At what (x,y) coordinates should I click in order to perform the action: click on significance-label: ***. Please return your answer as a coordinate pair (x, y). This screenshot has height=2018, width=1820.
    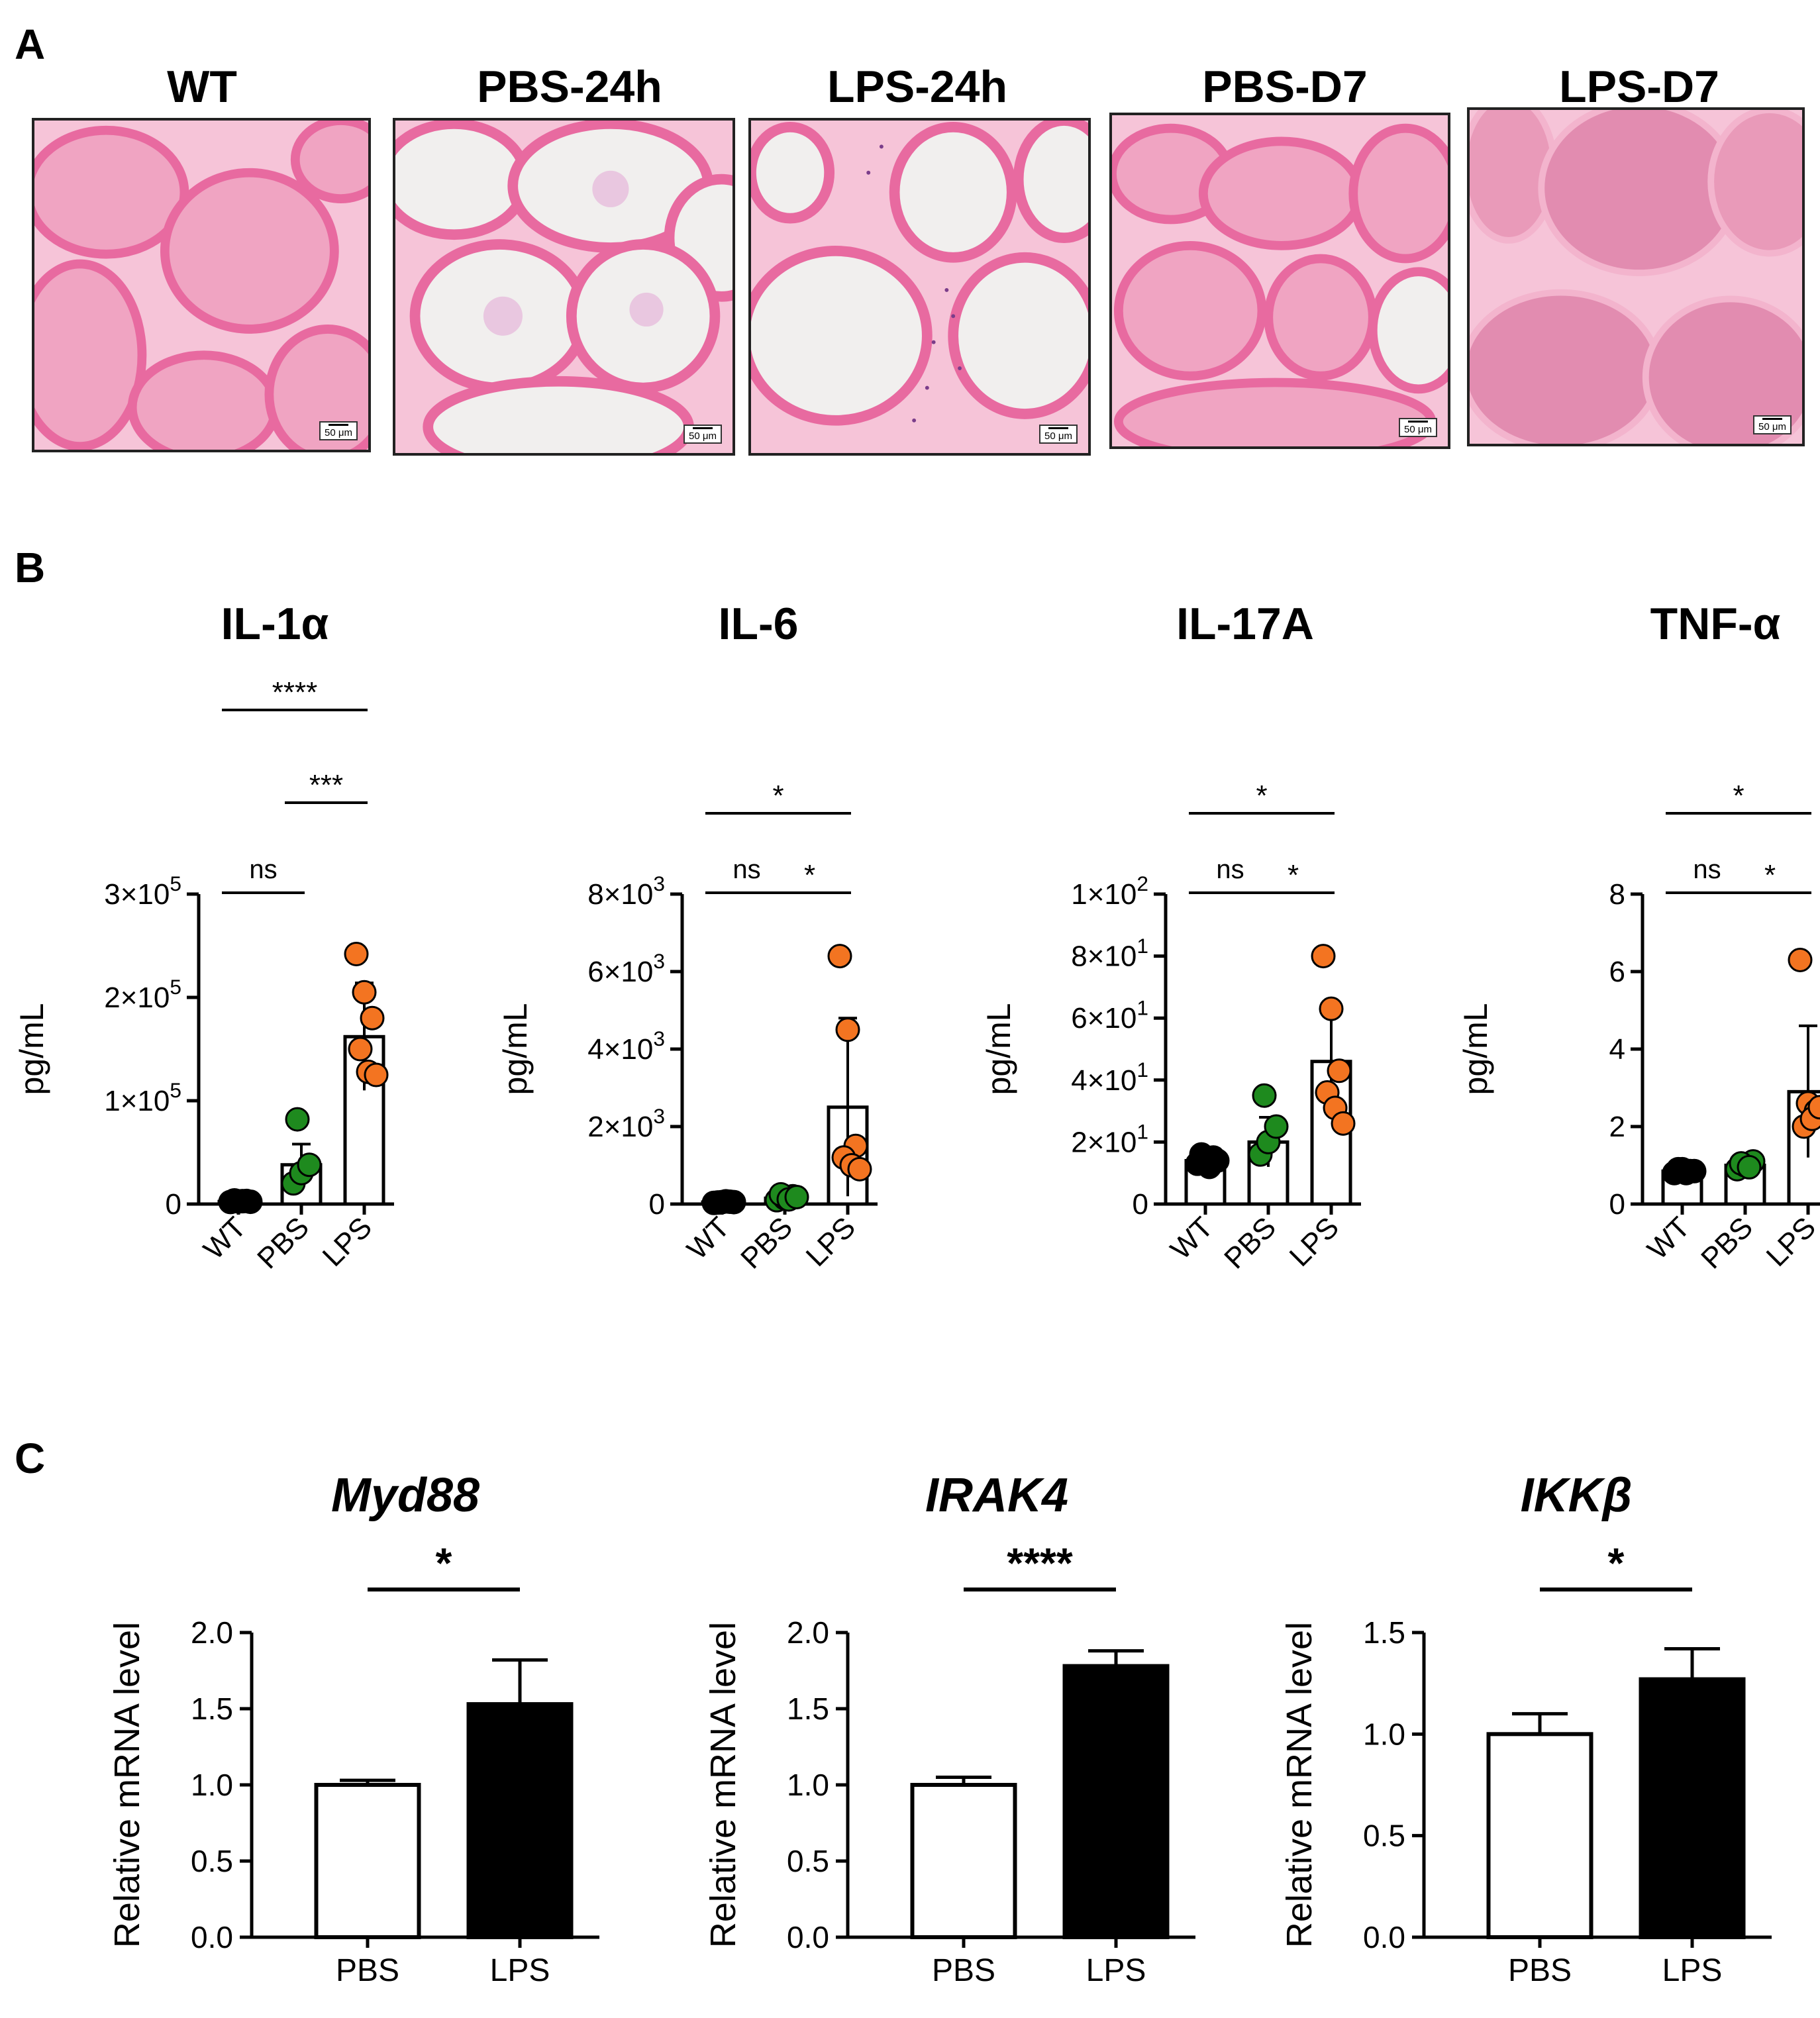
    Looking at the image, I should click on (326, 785).